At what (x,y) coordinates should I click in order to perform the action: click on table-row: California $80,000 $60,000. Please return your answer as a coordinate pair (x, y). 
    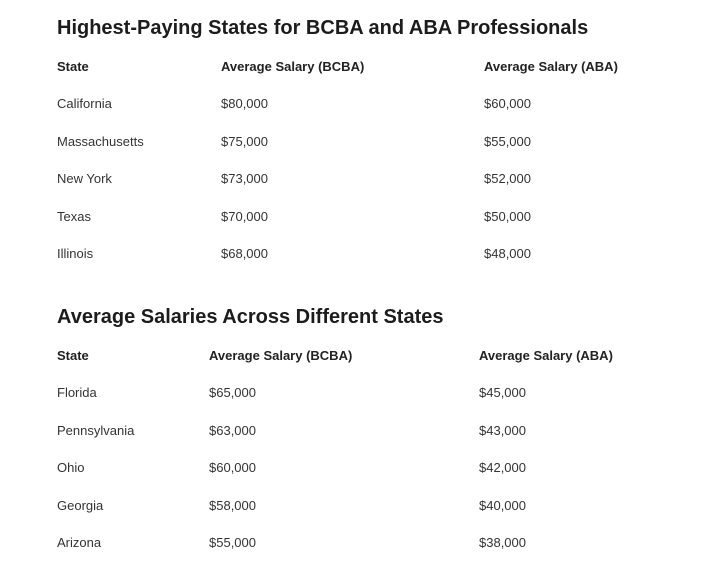
    Looking at the image, I should click on (377, 104).